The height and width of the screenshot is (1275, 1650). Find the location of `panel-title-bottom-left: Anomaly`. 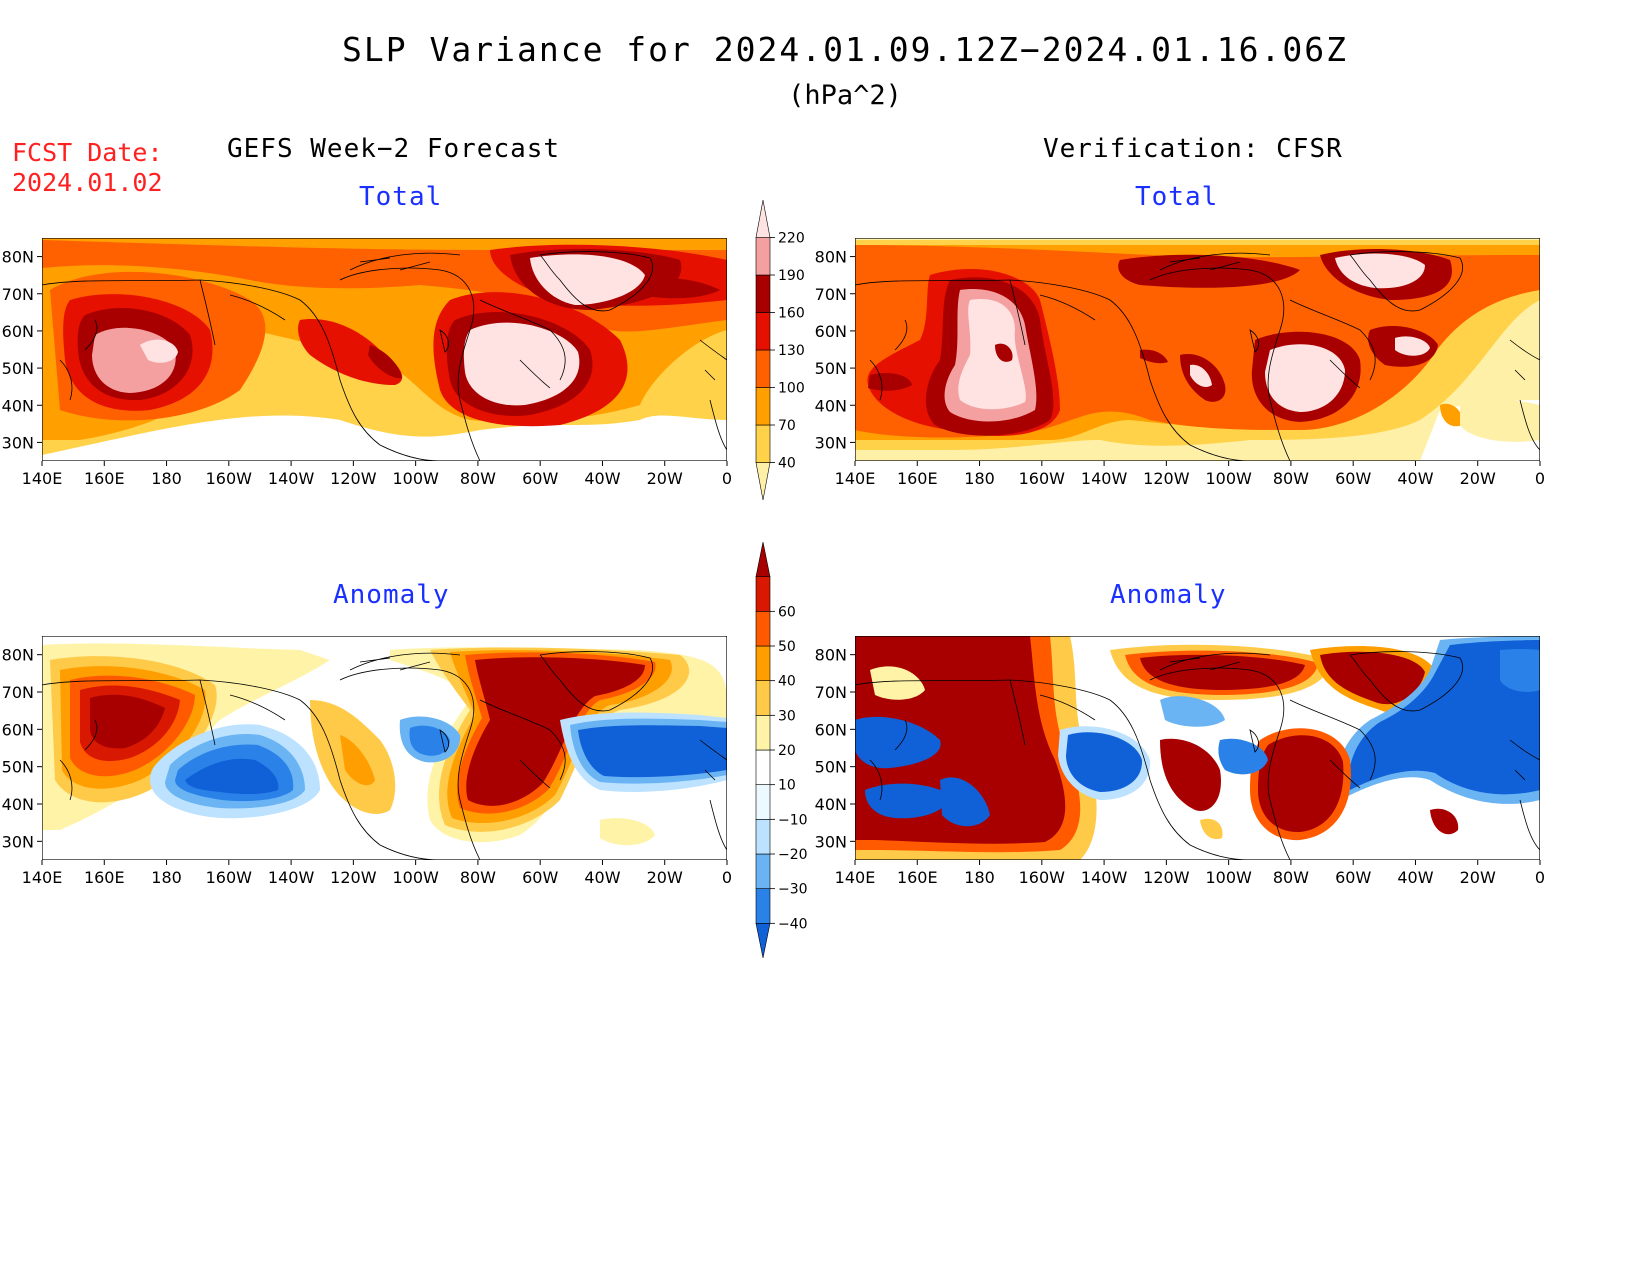

panel-title-bottom-left: Anomaly is located at coordinates (391, 595).